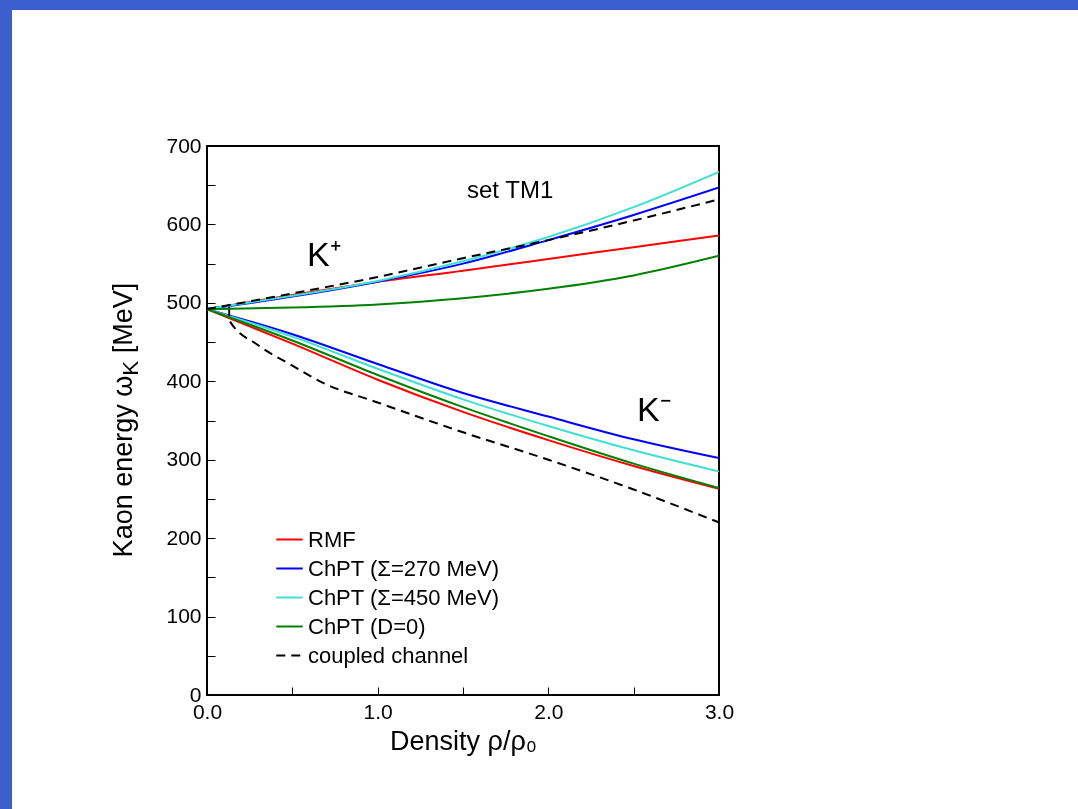 Image resolution: width=1078 pixels, height=809 pixels. I want to click on annotation: set TM1, so click(510, 189).